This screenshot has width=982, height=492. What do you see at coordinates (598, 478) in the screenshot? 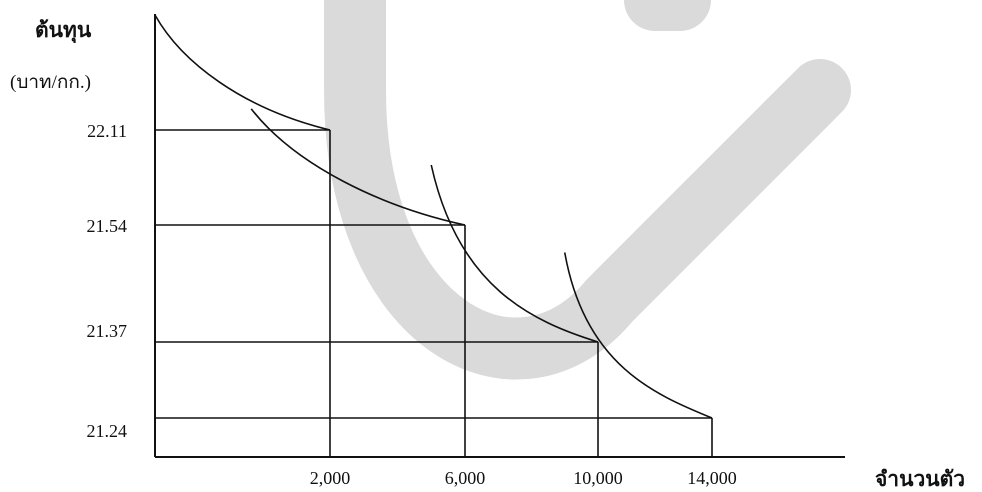
I see `x-tick-label: 10,000` at bounding box center [598, 478].